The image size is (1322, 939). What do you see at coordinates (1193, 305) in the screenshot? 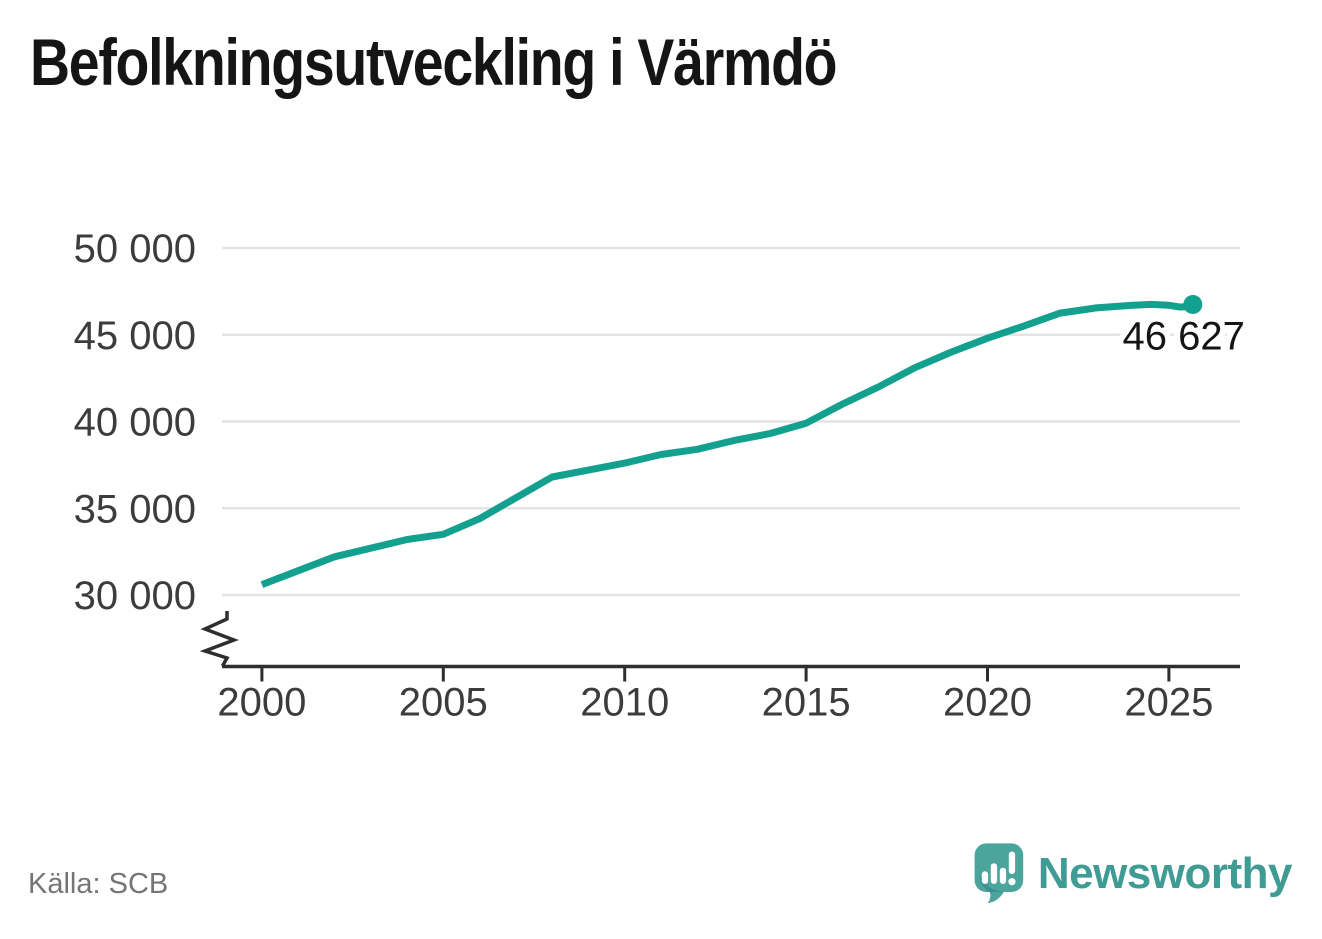
I see `population-line-endpoint-dot` at bounding box center [1193, 305].